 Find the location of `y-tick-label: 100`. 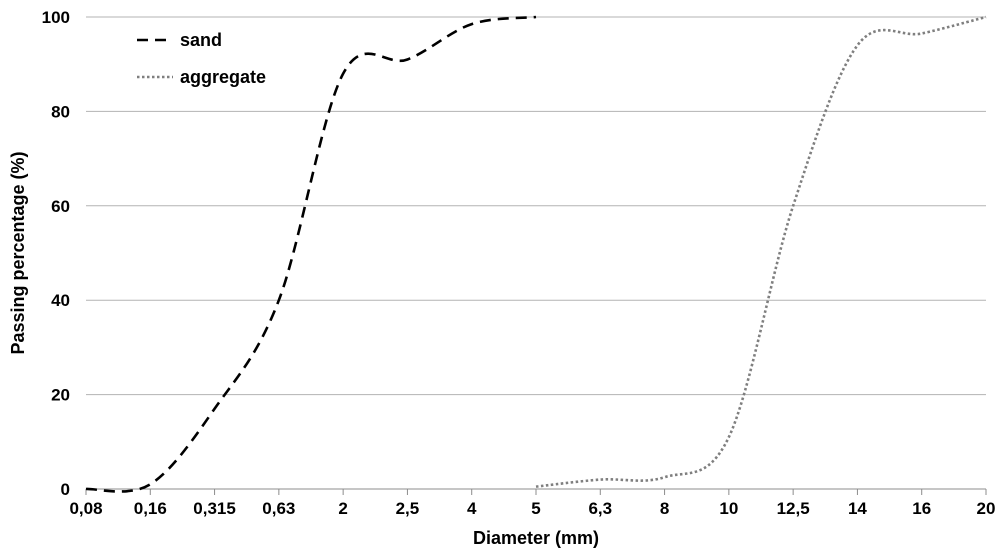

y-tick-label: 100 is located at coordinates (56, 17).